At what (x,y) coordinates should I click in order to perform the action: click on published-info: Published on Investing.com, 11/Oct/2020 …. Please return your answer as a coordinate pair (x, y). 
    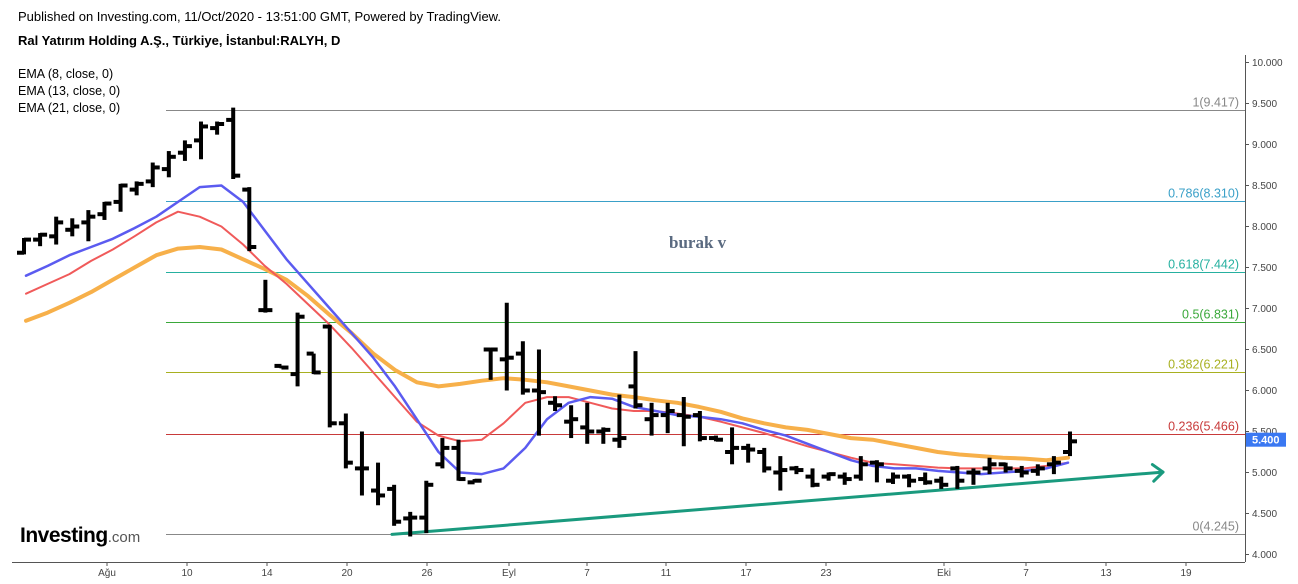
    Looking at the image, I should click on (259, 16).